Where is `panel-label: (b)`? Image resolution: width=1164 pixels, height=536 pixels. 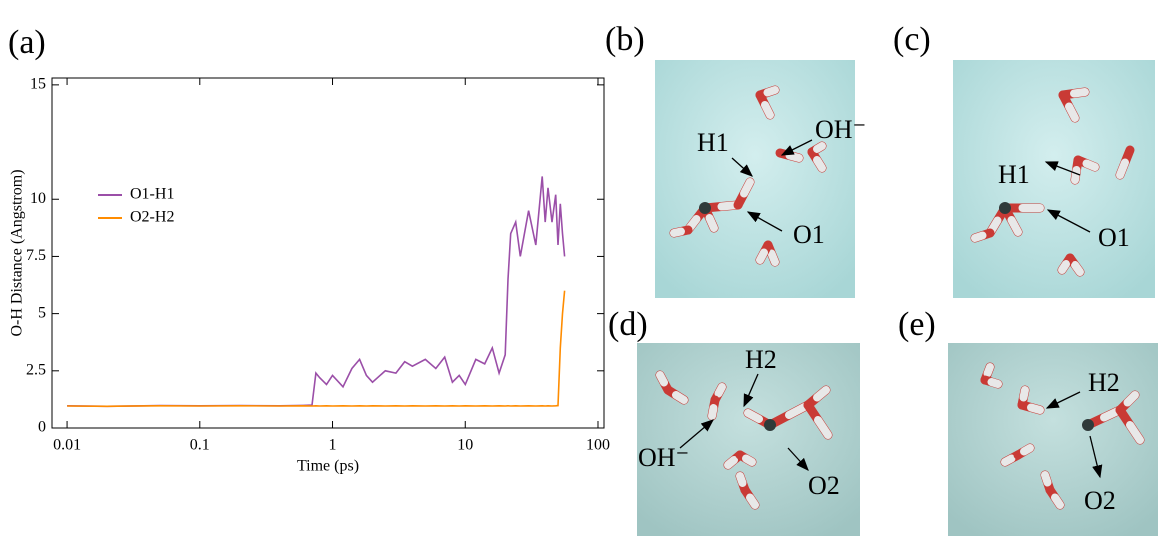 panel-label: (b) is located at coordinates (625, 39).